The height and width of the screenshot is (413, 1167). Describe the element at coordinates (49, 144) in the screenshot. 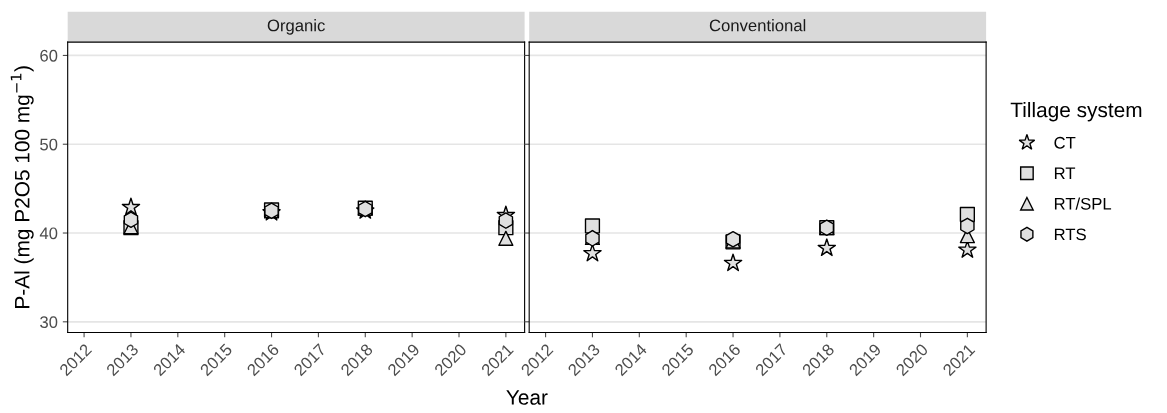

I see `y-tick-label: 50` at that location.